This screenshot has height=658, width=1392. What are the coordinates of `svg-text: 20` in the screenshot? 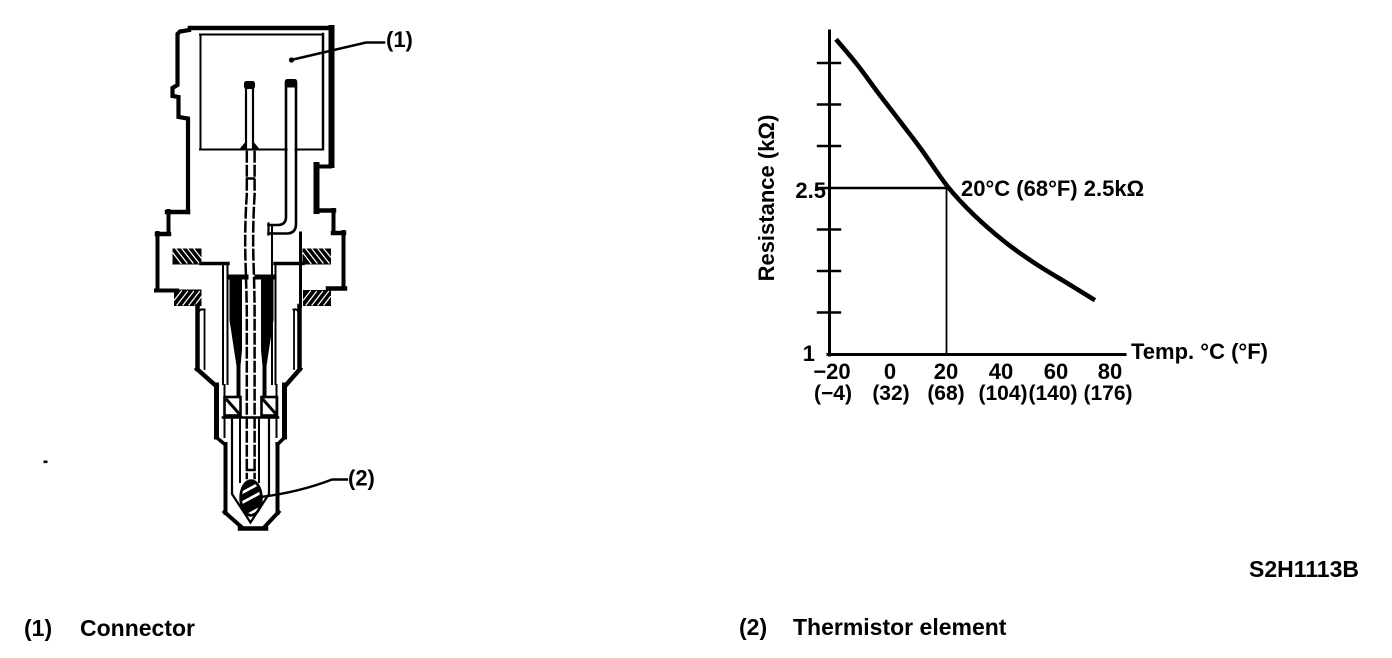 It's located at (946, 371).